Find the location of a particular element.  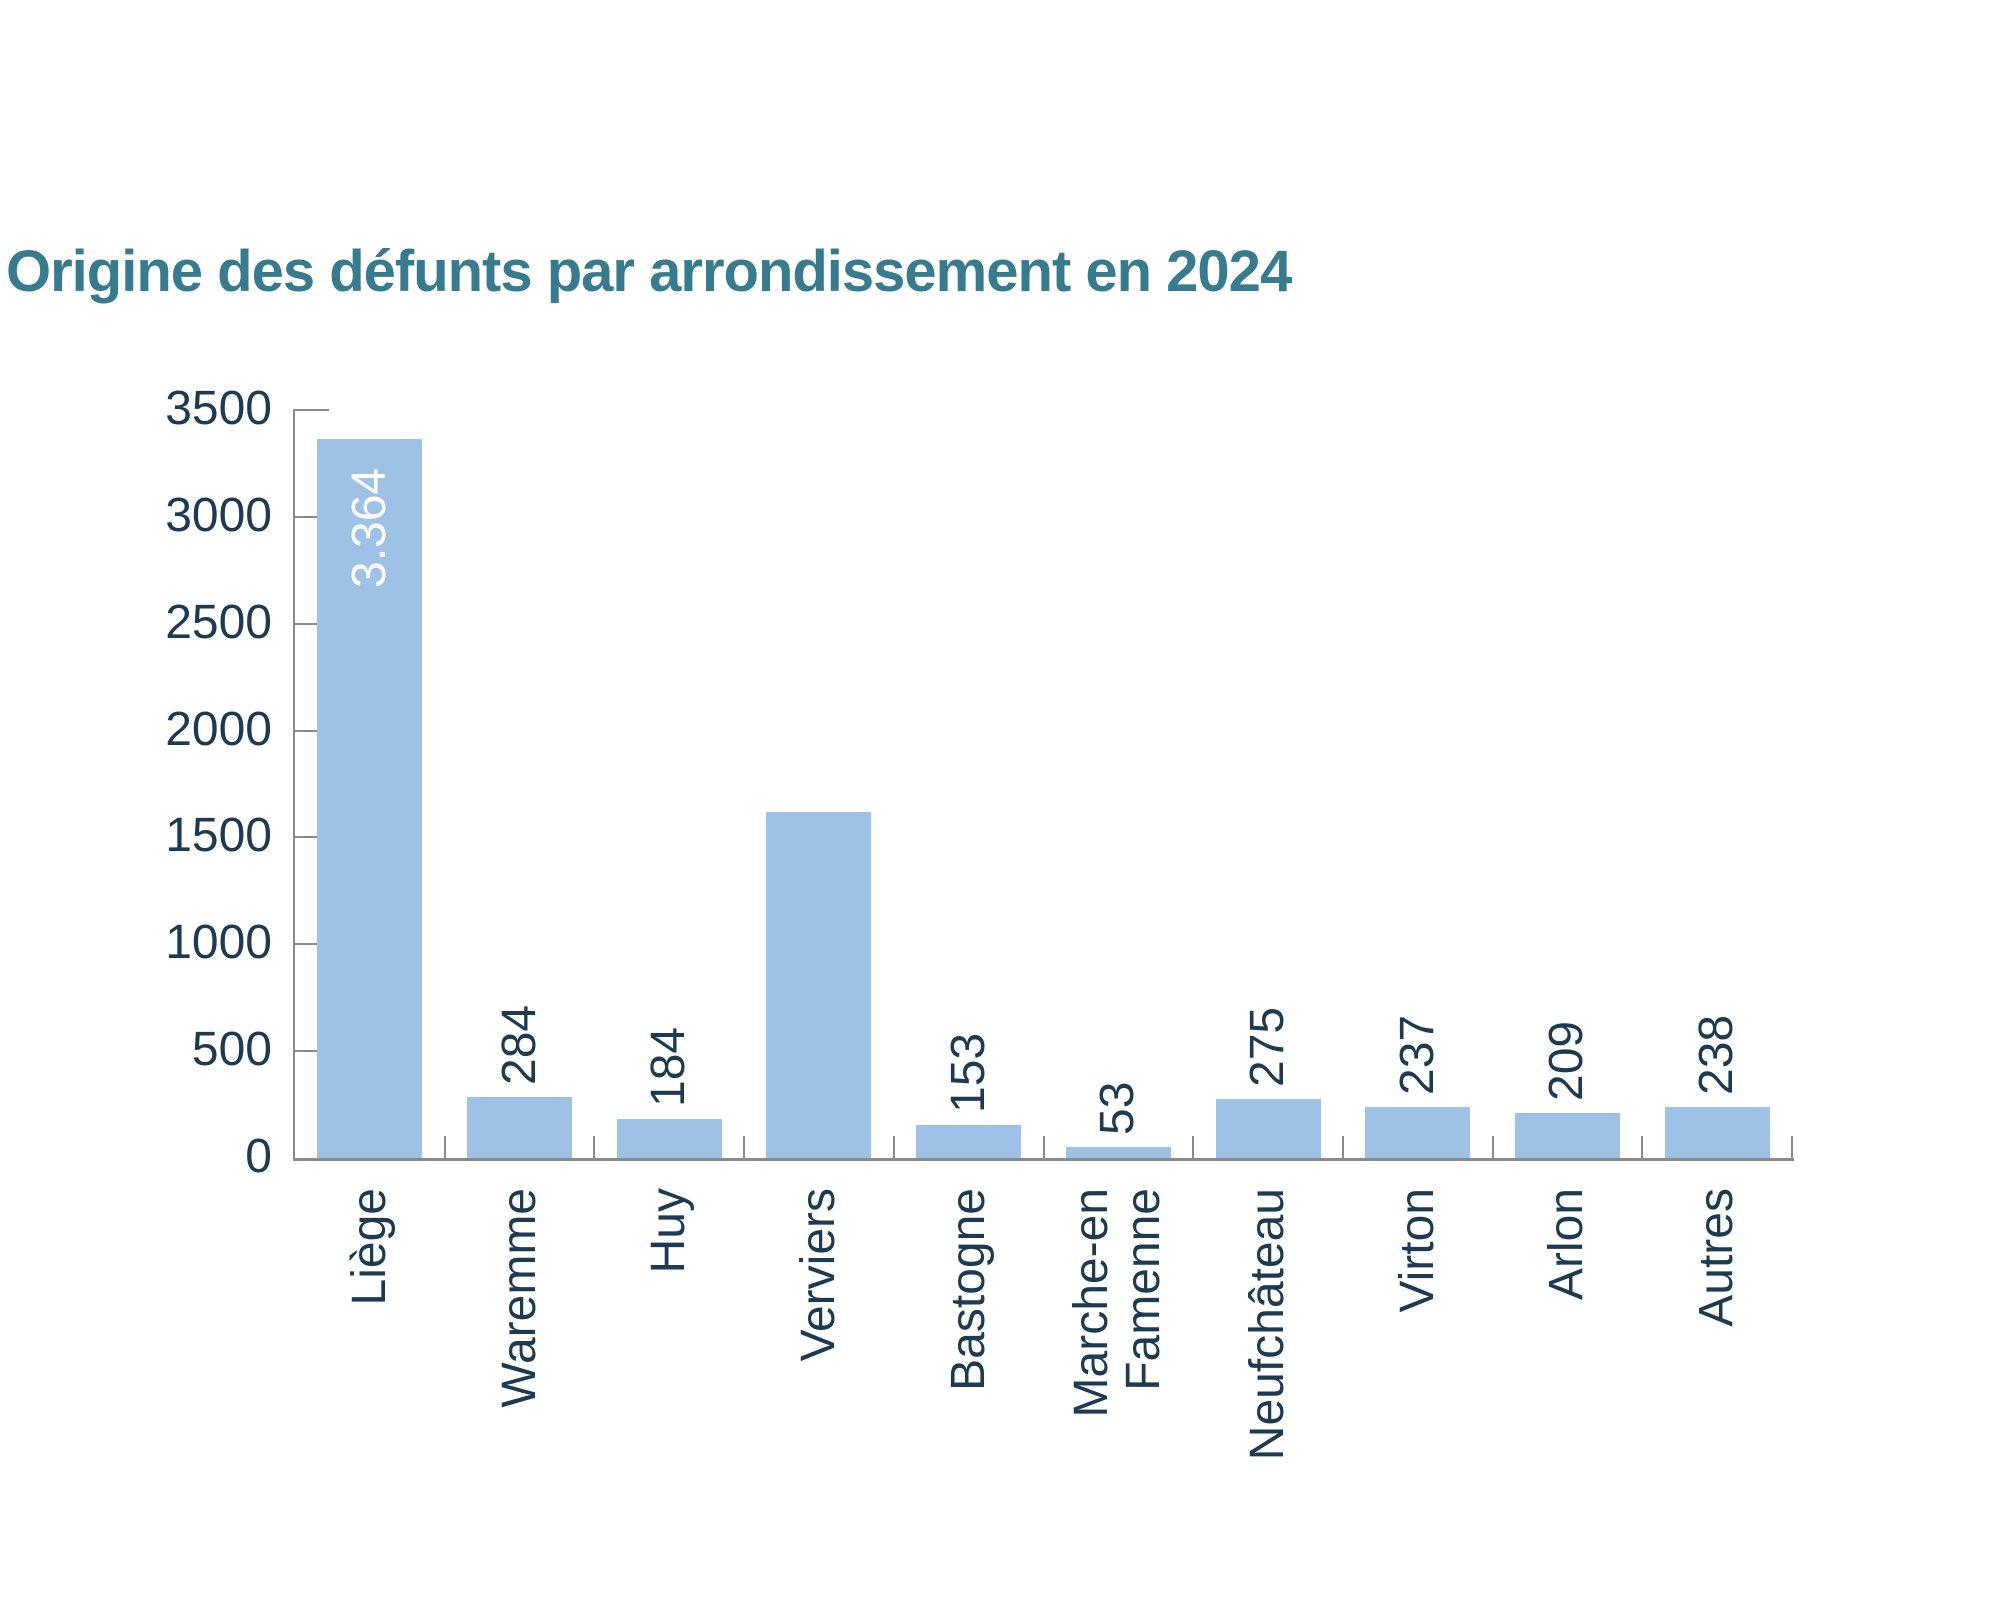

bar-arlon is located at coordinates (1567, 1135).